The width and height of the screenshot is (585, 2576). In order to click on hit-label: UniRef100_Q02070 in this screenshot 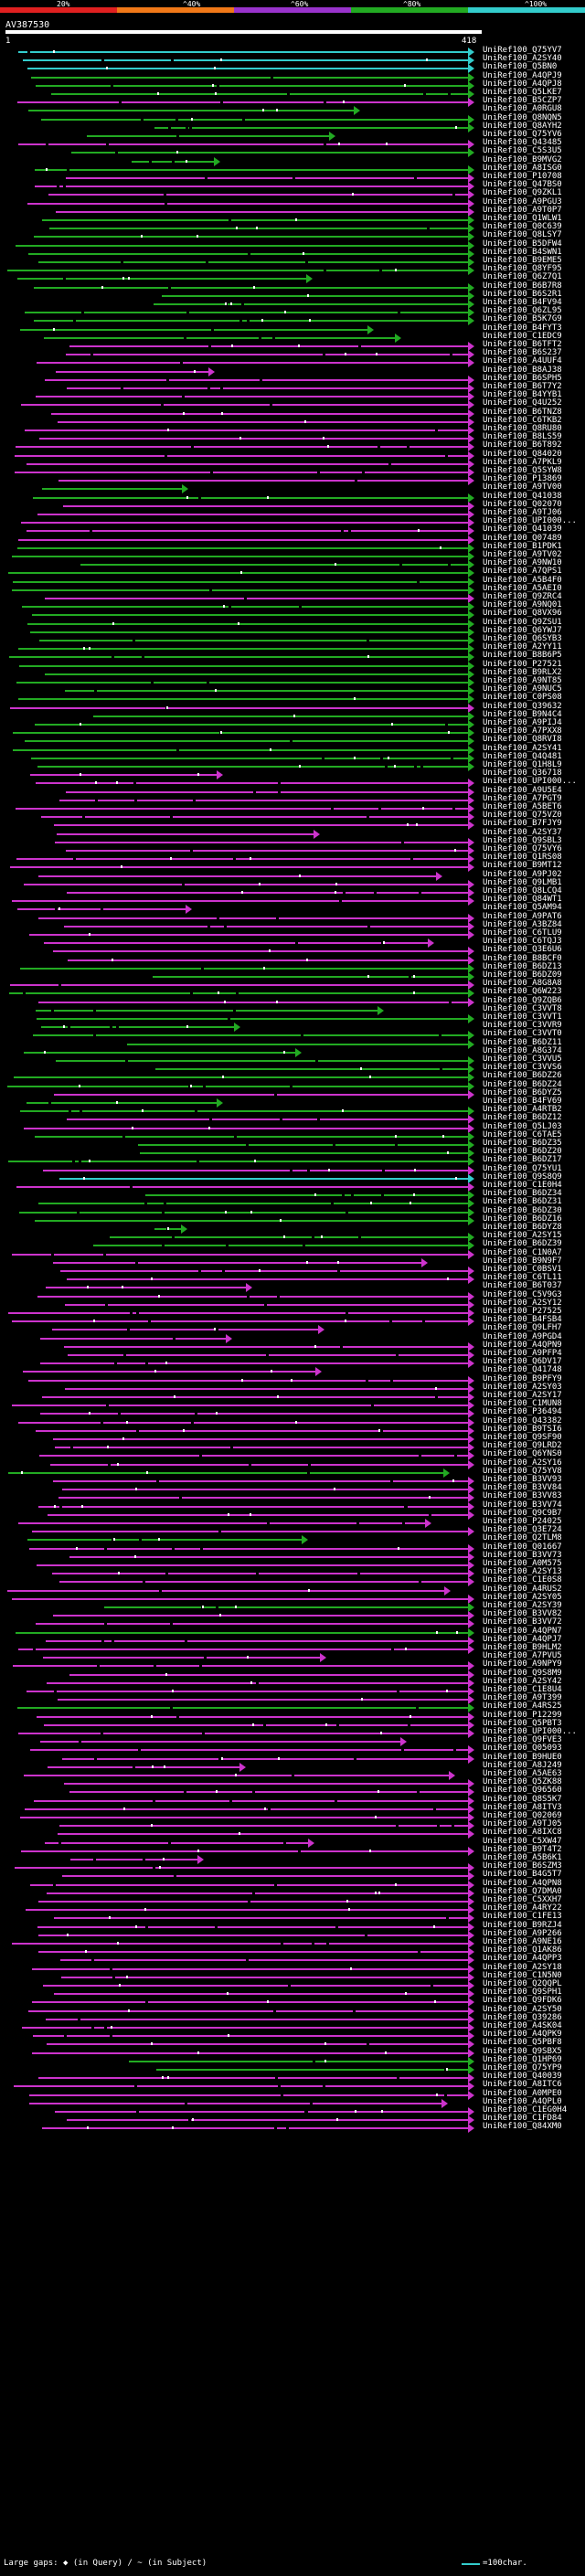, I will do `click(522, 504)`.